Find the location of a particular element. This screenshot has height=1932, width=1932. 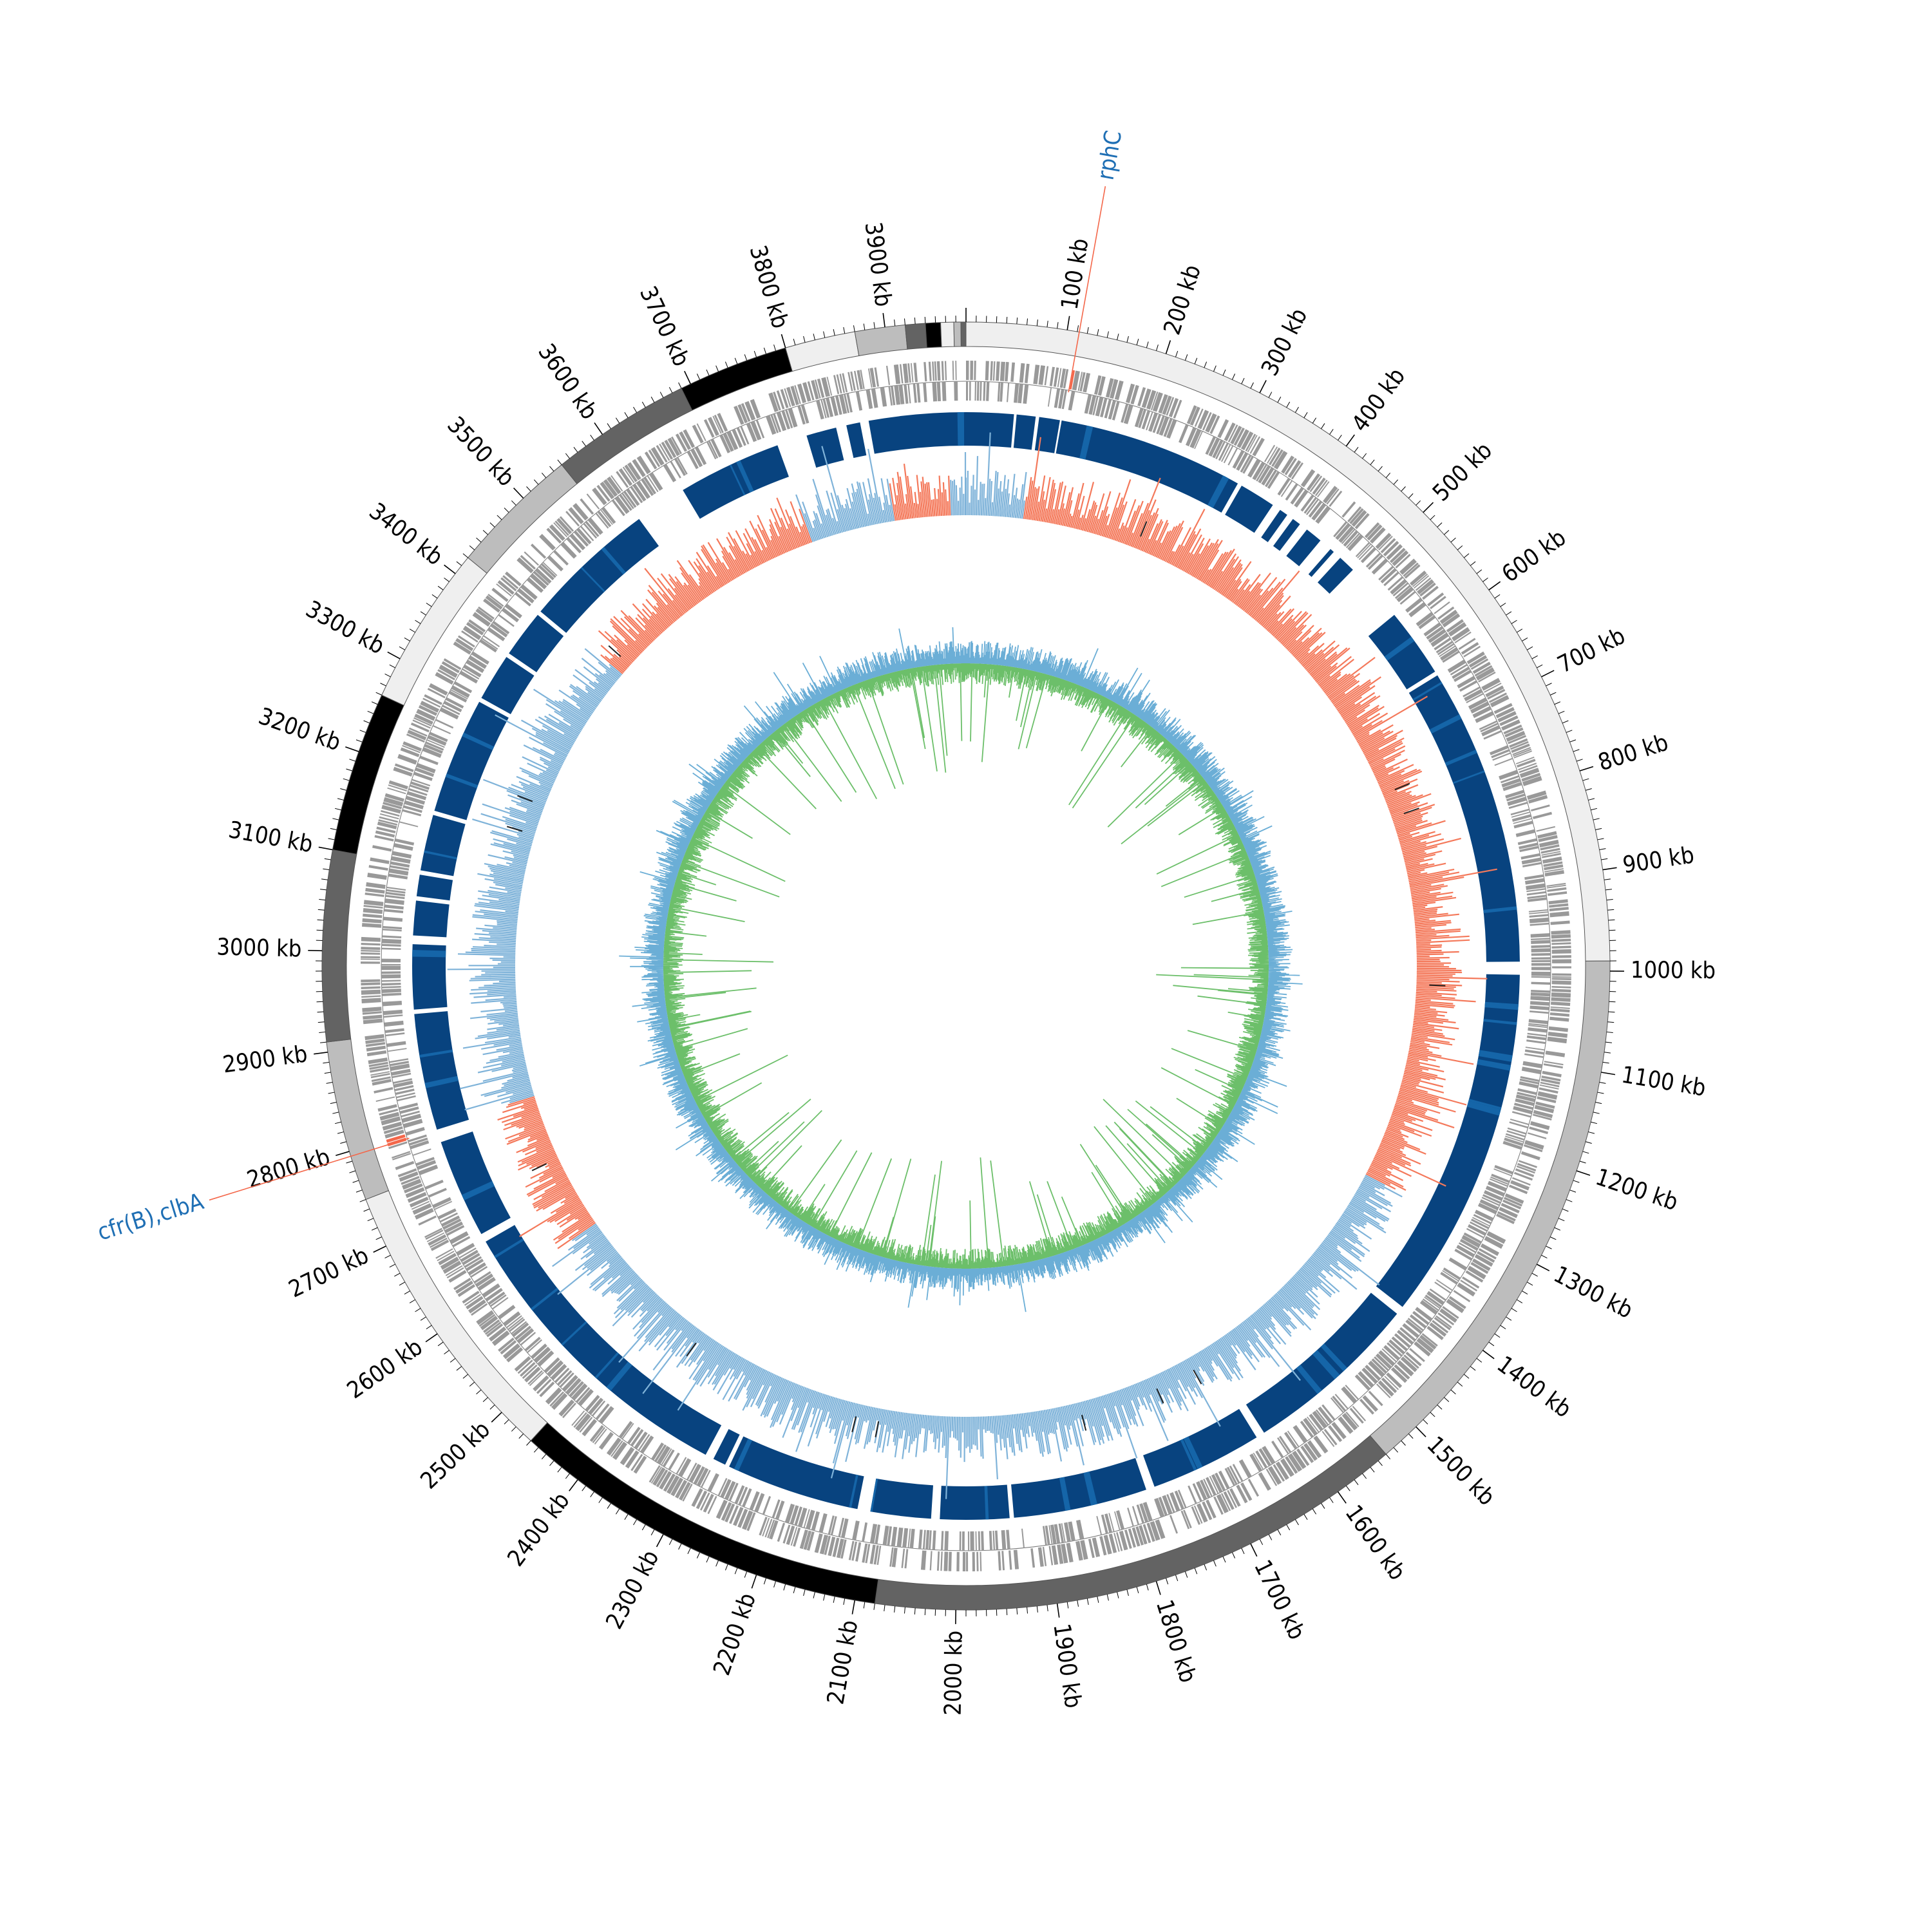

similarity-block is located at coordinates (1287, 534).